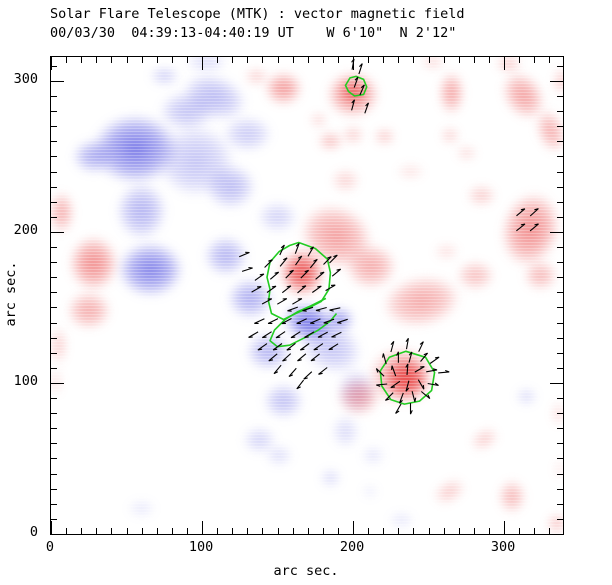 The width and height of the screenshot is (612, 585). Describe the element at coordinates (25, 78) in the screenshot. I see `y-axis-tick-label: 300` at that location.